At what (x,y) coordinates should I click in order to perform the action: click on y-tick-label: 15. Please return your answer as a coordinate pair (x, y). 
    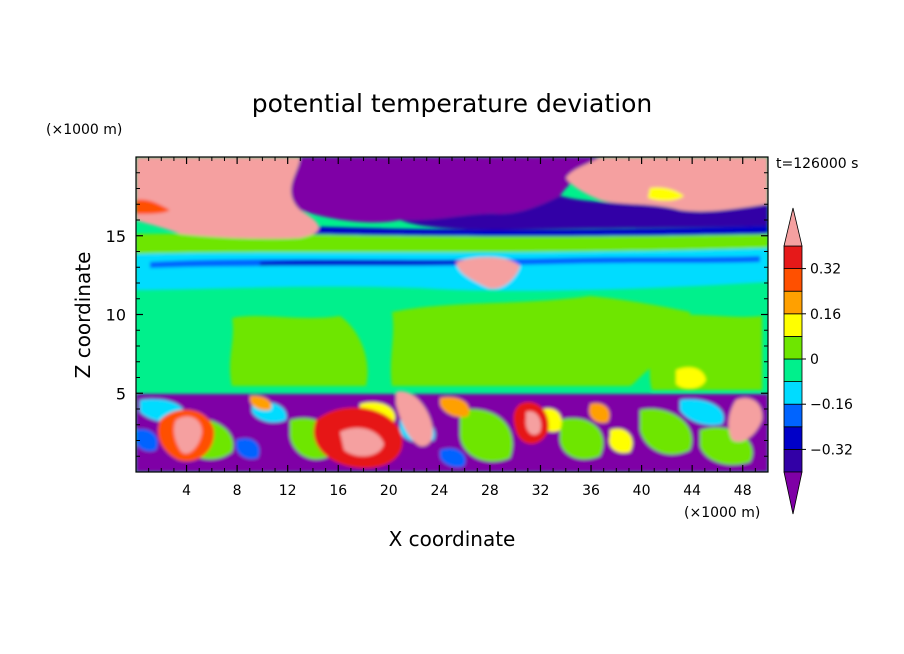
    Looking at the image, I should click on (116, 236).